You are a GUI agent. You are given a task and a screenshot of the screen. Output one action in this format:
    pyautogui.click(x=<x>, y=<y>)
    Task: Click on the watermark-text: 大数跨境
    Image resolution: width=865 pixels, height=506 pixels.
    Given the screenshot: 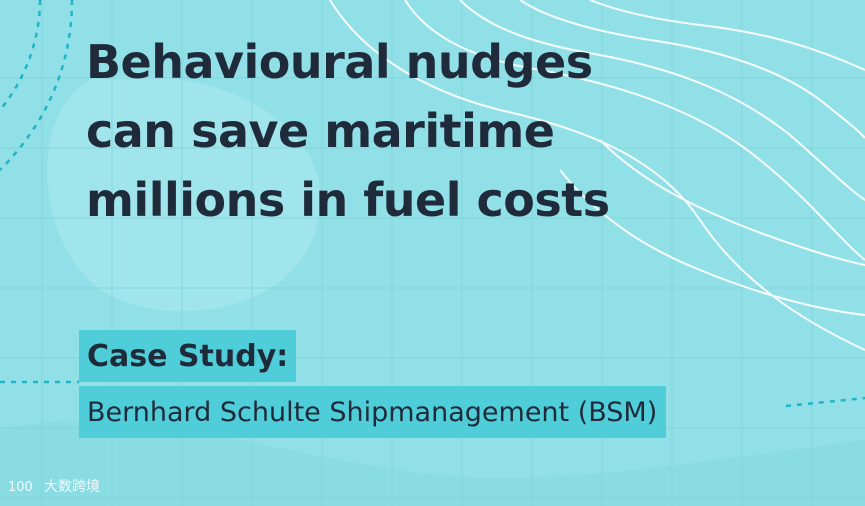 What is the action you would take?
    pyautogui.click(x=72, y=487)
    